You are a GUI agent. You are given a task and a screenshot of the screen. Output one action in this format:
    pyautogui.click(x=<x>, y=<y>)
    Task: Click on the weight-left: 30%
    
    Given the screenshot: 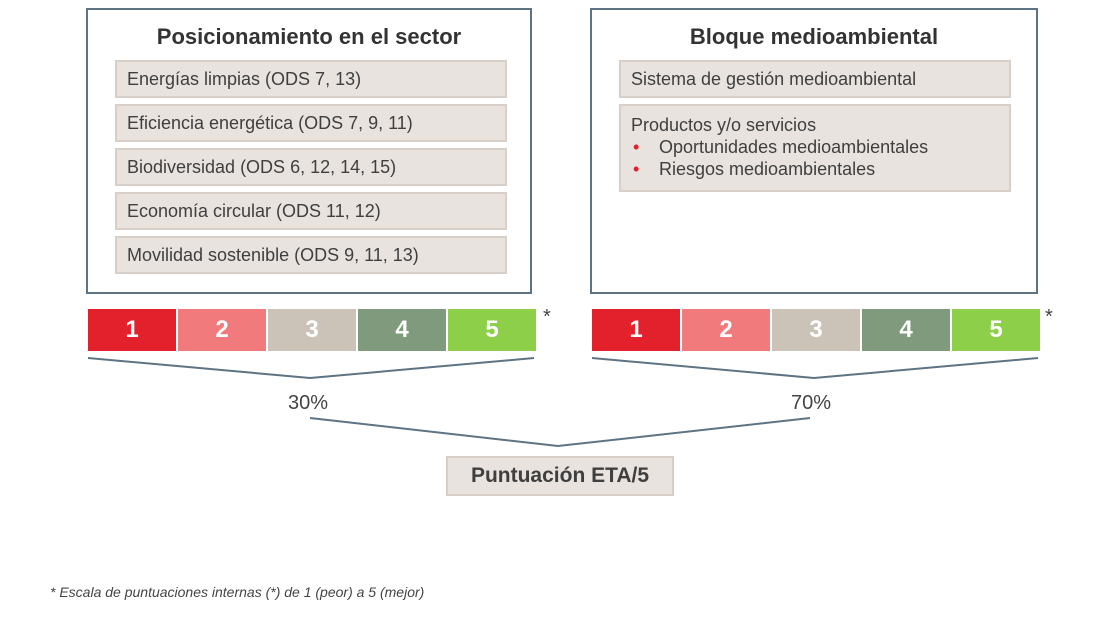 What is the action you would take?
    pyautogui.click(x=308, y=403)
    